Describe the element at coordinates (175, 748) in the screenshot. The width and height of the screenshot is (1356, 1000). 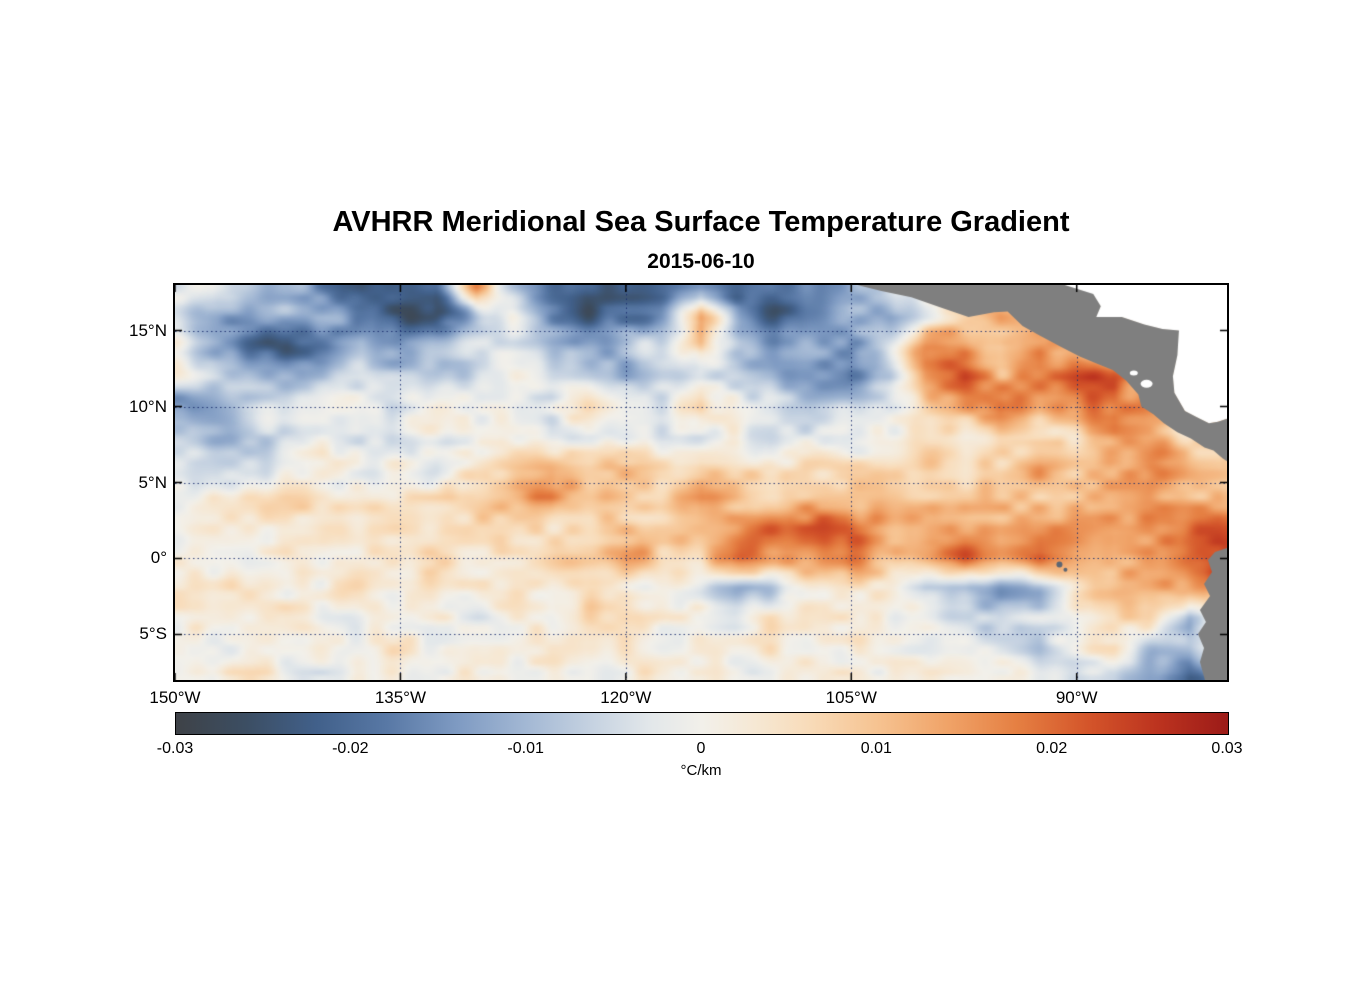
I see `colorbar-tick-label: -0.03` at that location.